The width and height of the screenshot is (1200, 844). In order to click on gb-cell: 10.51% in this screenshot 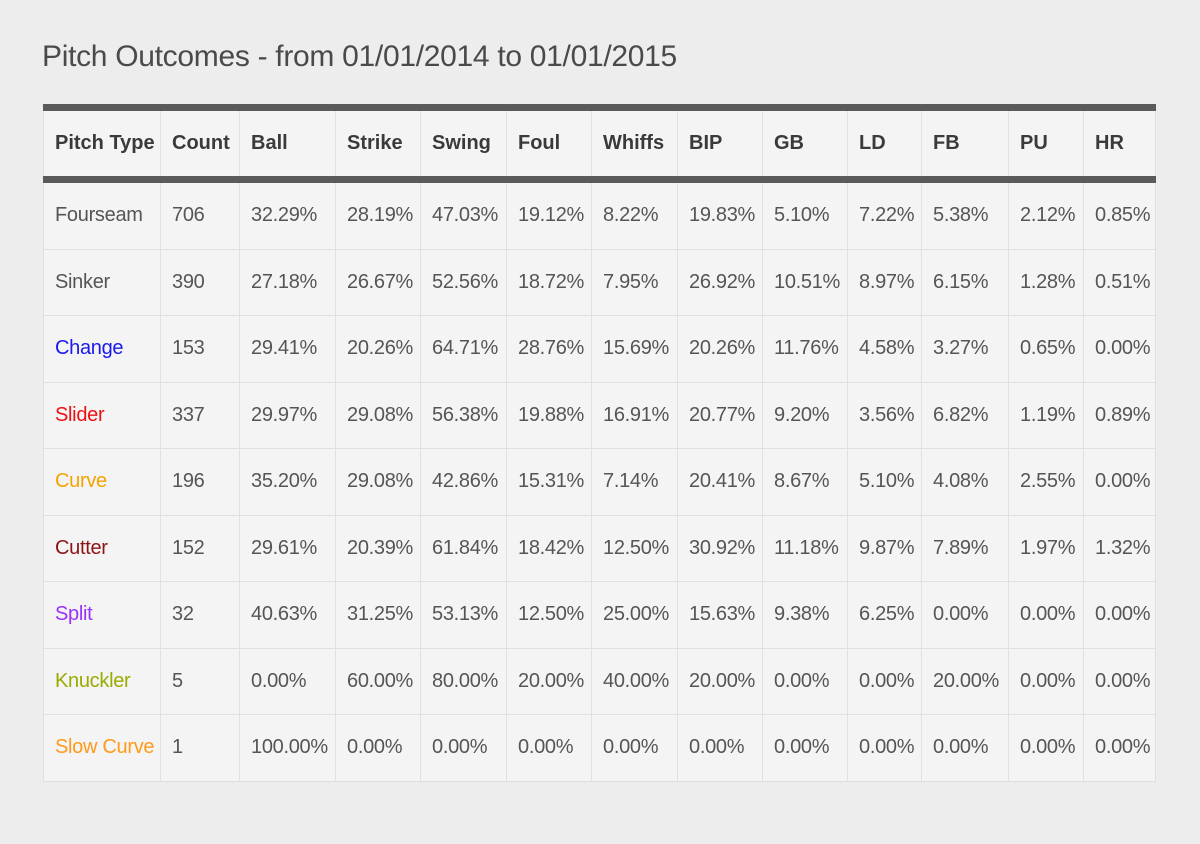, I will do `click(805, 282)`.